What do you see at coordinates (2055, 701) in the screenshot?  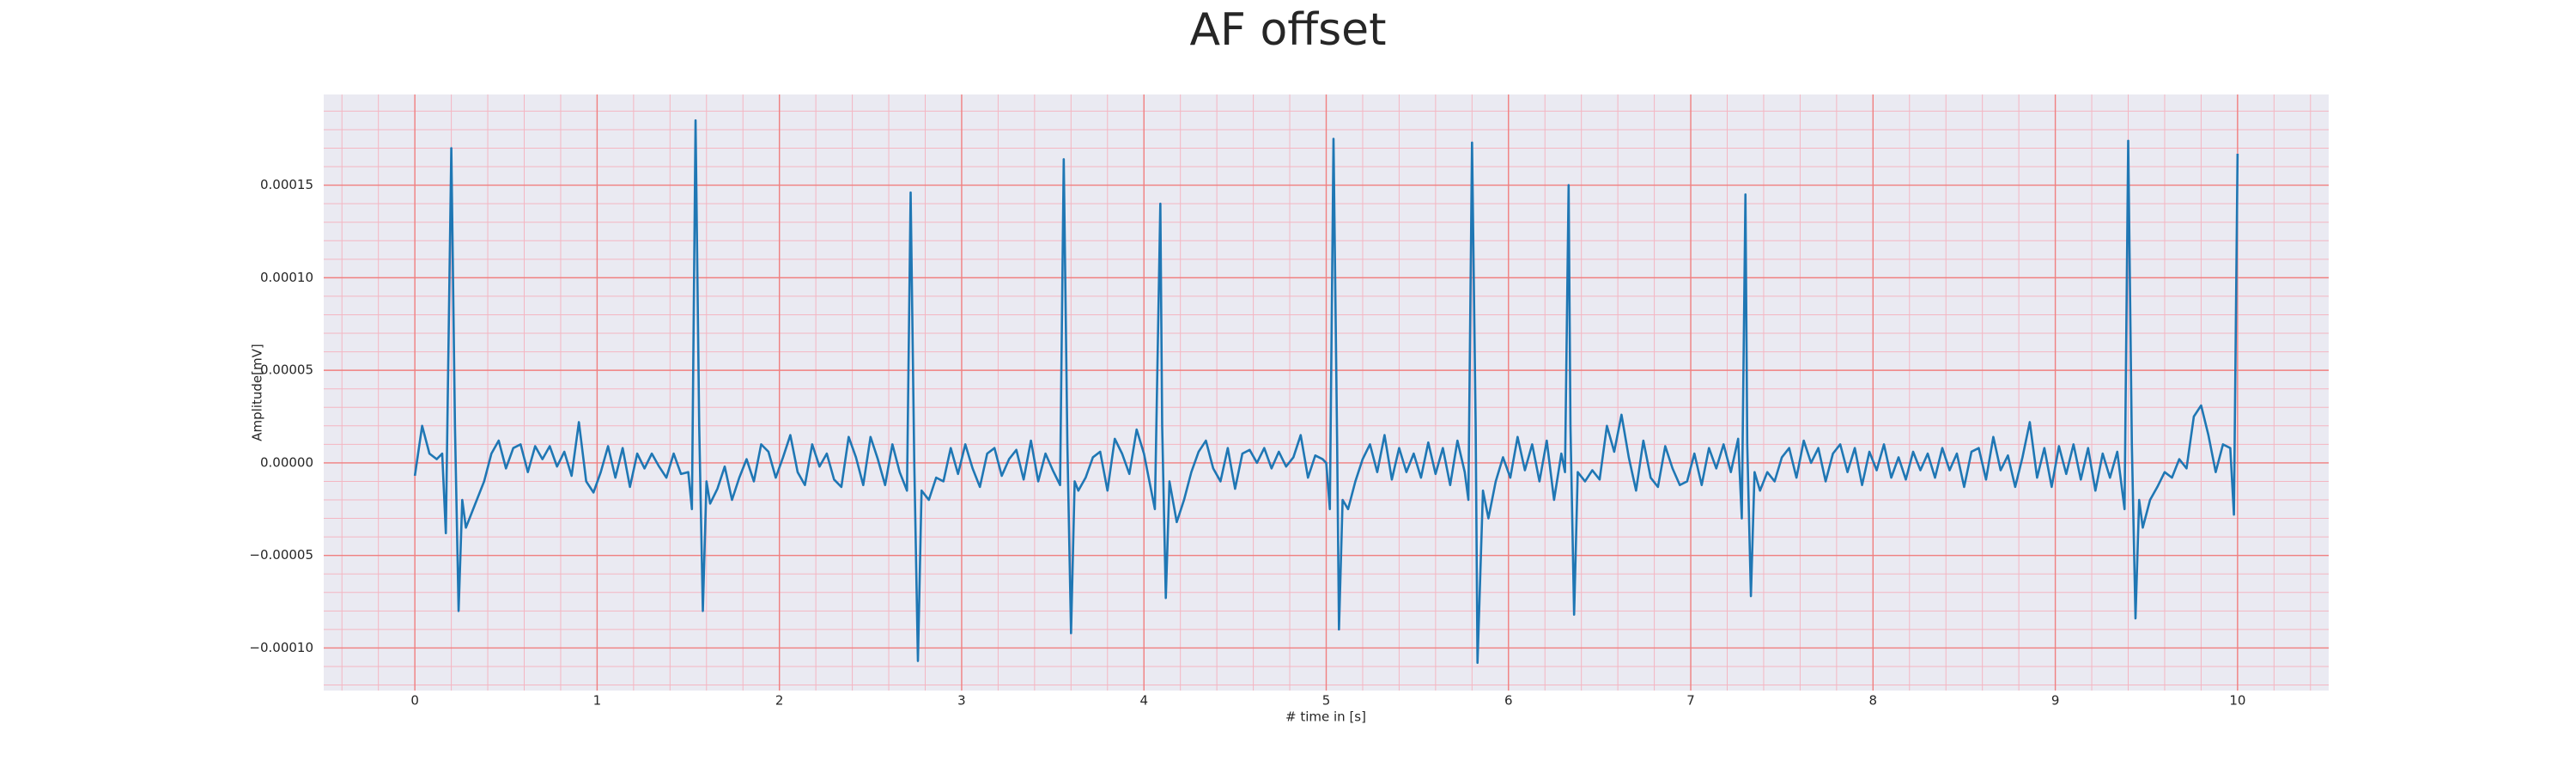 I see `x-tick-label: 9` at bounding box center [2055, 701].